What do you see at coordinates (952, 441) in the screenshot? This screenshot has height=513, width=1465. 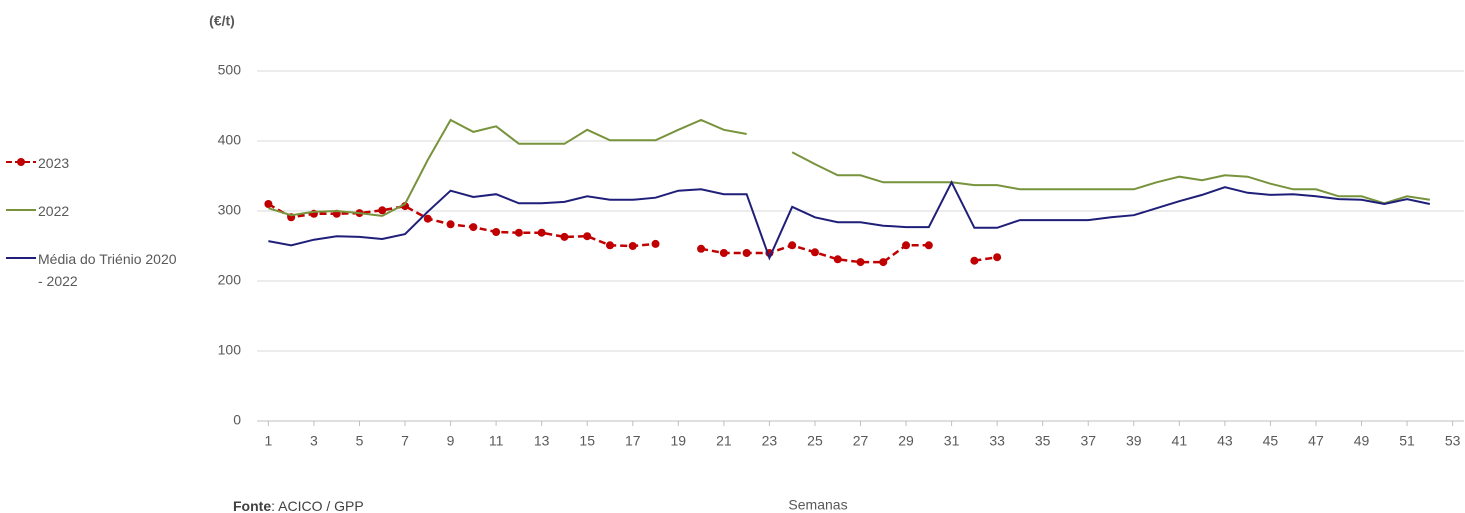 I see `x-tick-label: 31` at bounding box center [952, 441].